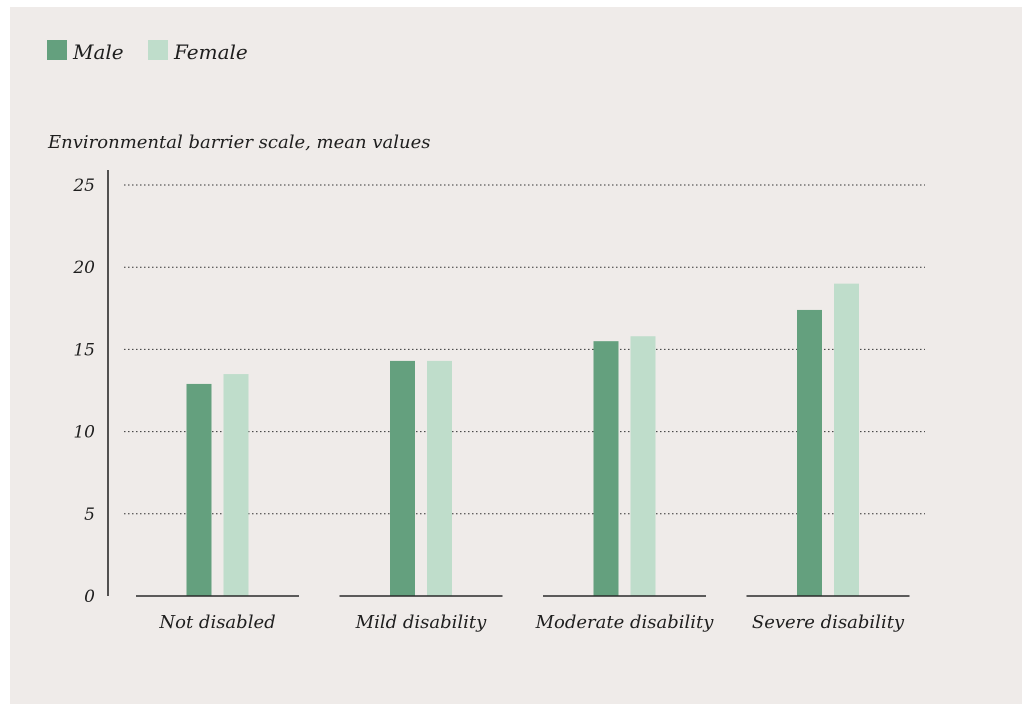 Image resolution: width=1026 pixels, height=707 pixels. What do you see at coordinates (83, 391) in the screenshot?
I see `y-axis-ticks: 0 5 10 15 20 25` at bounding box center [83, 391].